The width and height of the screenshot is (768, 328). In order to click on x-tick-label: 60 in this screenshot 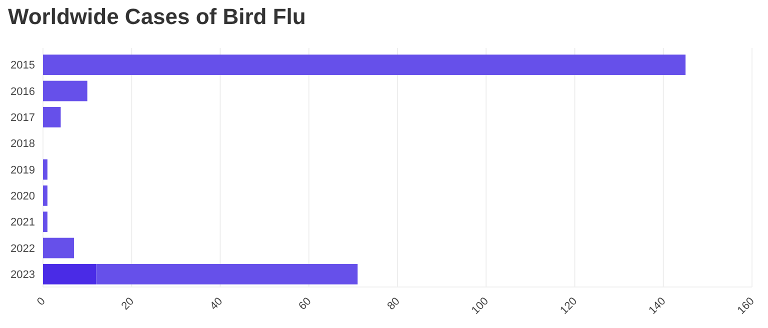, I will do `click(305, 304)`.